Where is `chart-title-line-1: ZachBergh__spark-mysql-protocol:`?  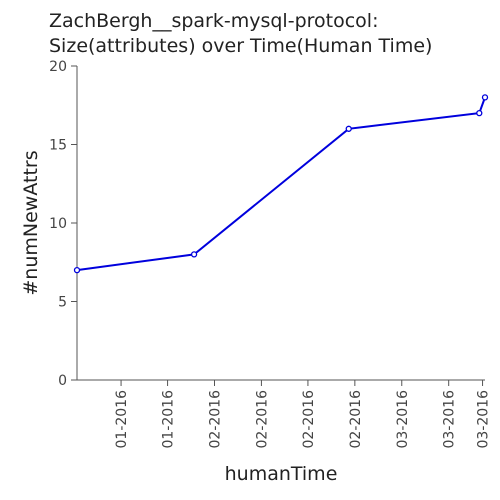 chart-title-line-1: ZachBergh__spark-mysql-protocol: is located at coordinates (213, 21).